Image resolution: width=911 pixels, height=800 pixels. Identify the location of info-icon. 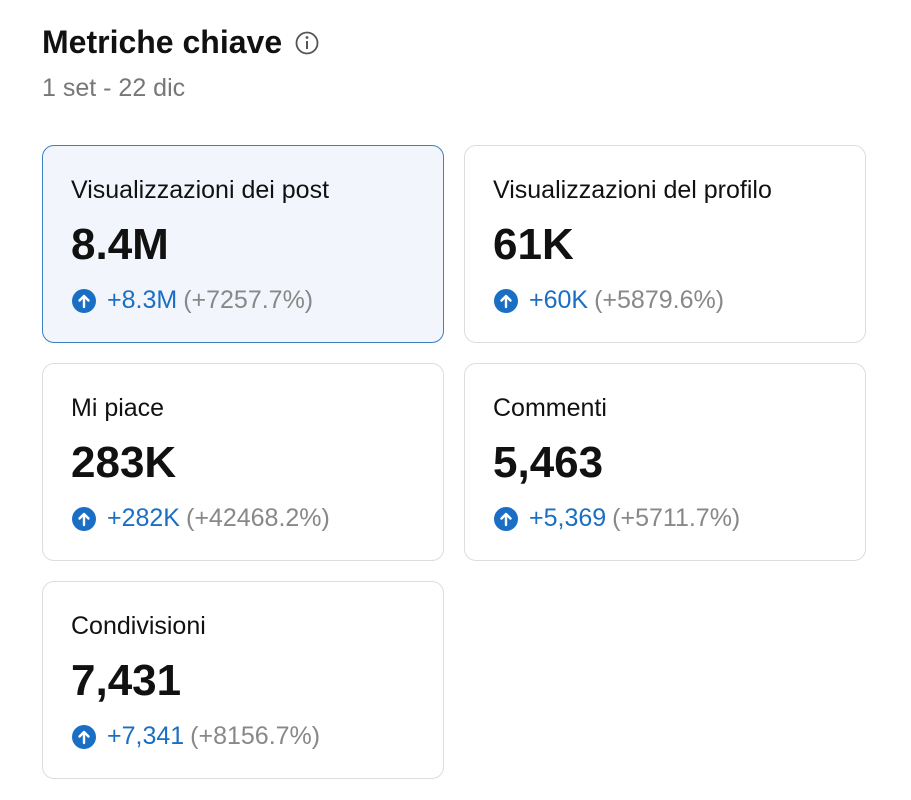
(307, 43).